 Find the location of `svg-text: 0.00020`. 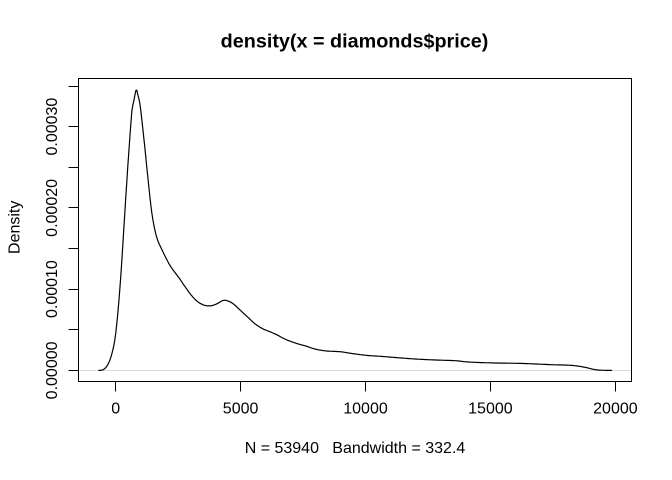

svg-text: 0.00020 is located at coordinates (52, 208).